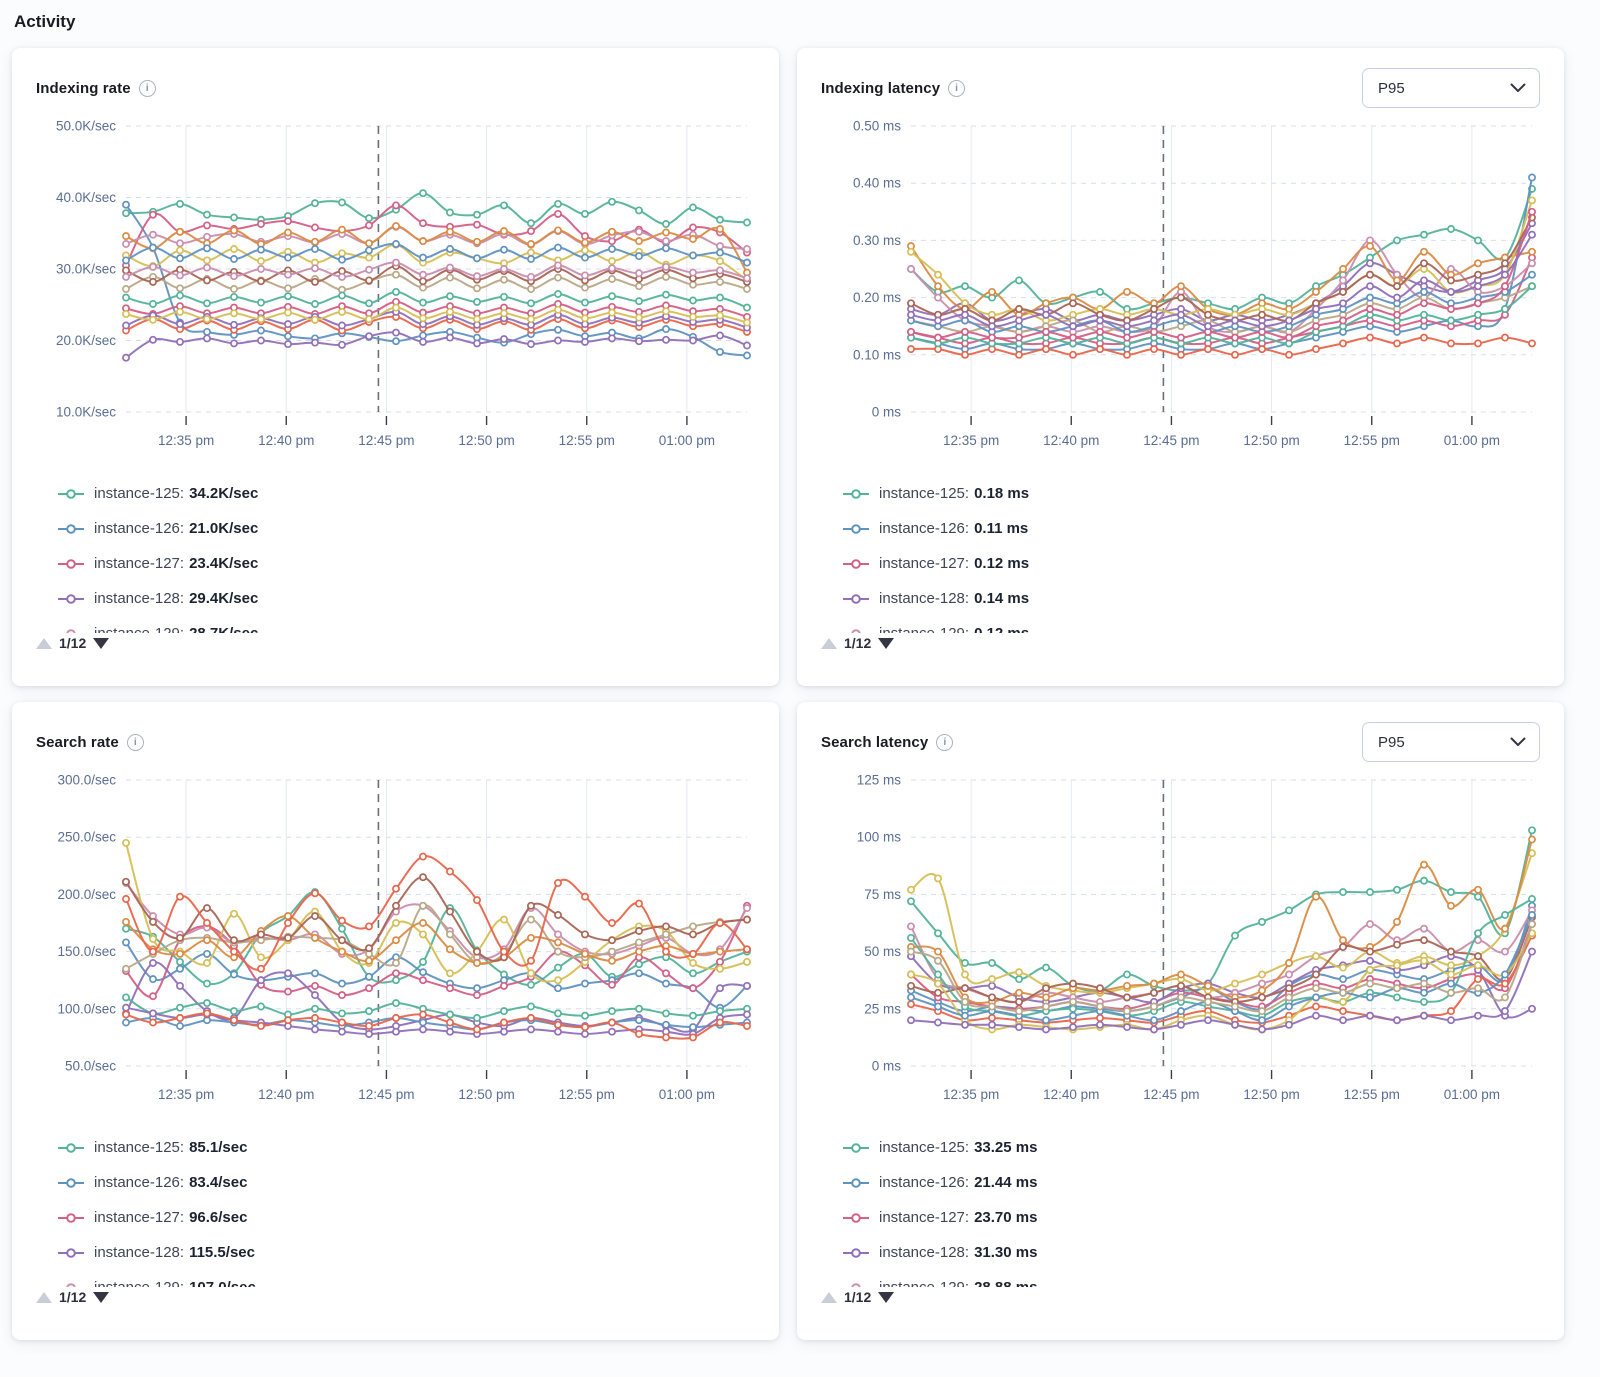  What do you see at coordinates (1191, 598) in the screenshot?
I see `legend-item-instance-128: instance-128: 0.14 ms` at bounding box center [1191, 598].